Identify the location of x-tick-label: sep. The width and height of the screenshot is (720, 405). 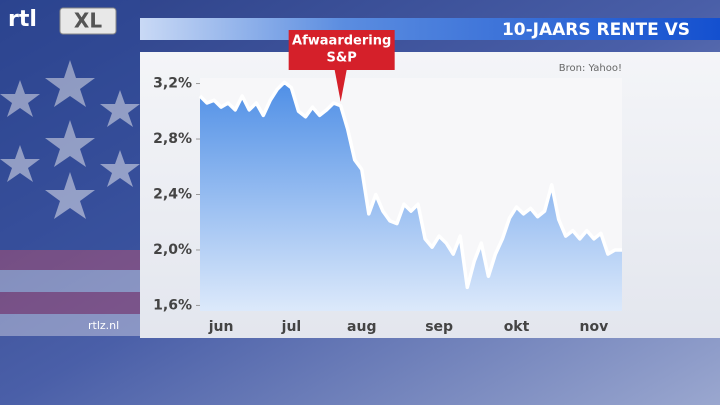
(439, 327).